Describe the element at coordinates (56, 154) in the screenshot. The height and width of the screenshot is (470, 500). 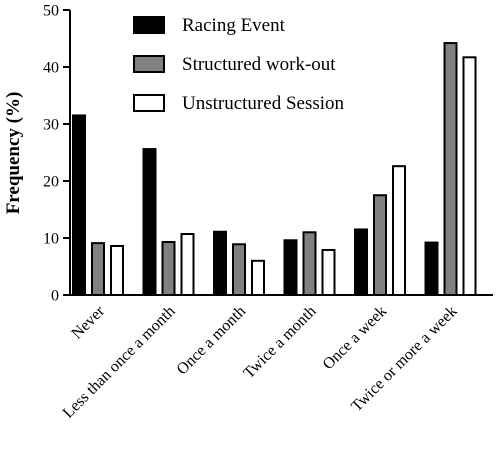
I see `y-axis-ticks: 0 10 20 30 40 50` at that location.